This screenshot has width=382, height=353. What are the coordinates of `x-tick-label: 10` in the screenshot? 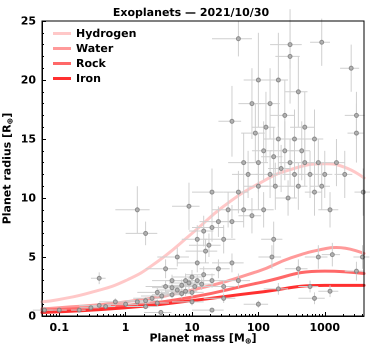 It's located at (192, 327).